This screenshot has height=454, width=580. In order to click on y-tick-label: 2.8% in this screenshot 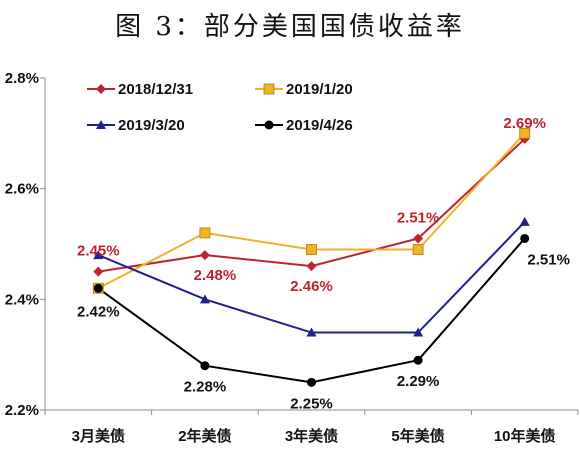, I will do `click(22, 78)`.